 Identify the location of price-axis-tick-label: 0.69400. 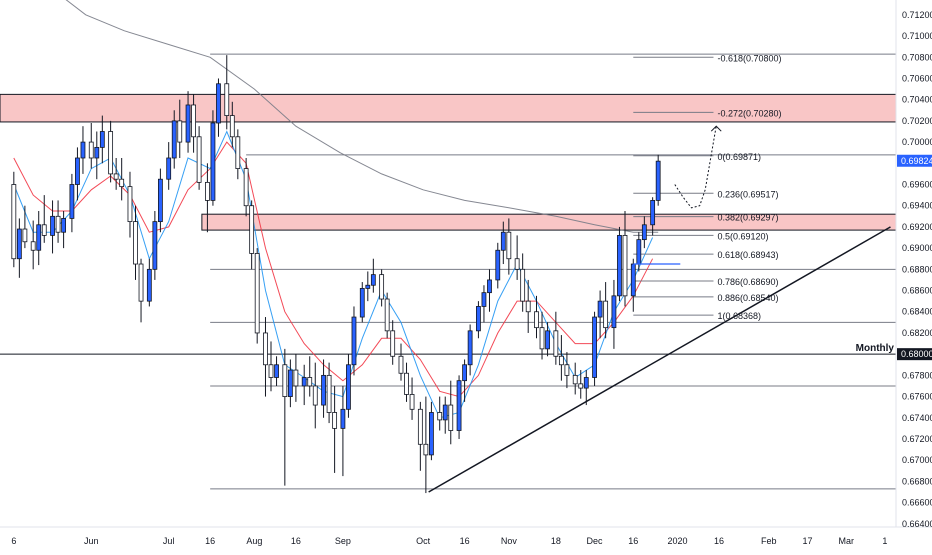
(917, 206).